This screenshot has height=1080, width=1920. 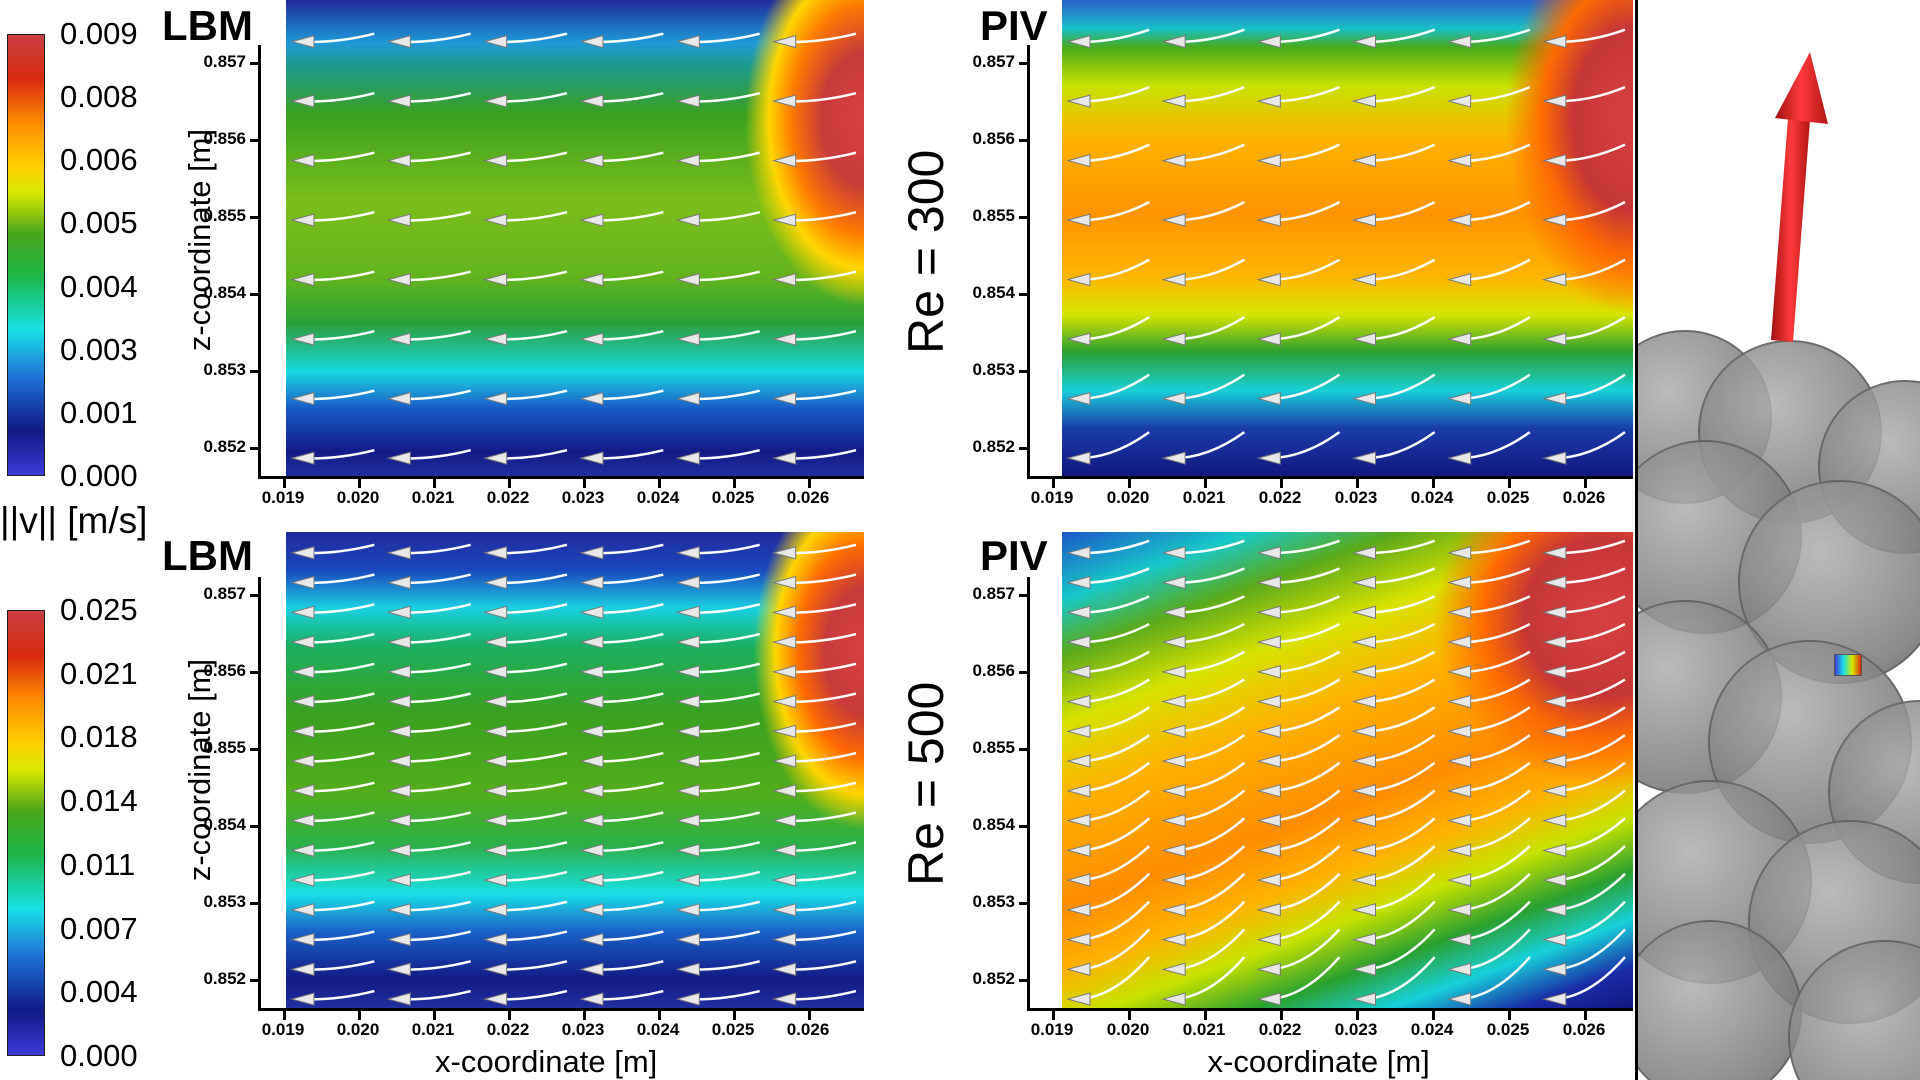 What do you see at coordinates (808, 497) in the screenshot?
I see `x-tick-label: 0.026` at bounding box center [808, 497].